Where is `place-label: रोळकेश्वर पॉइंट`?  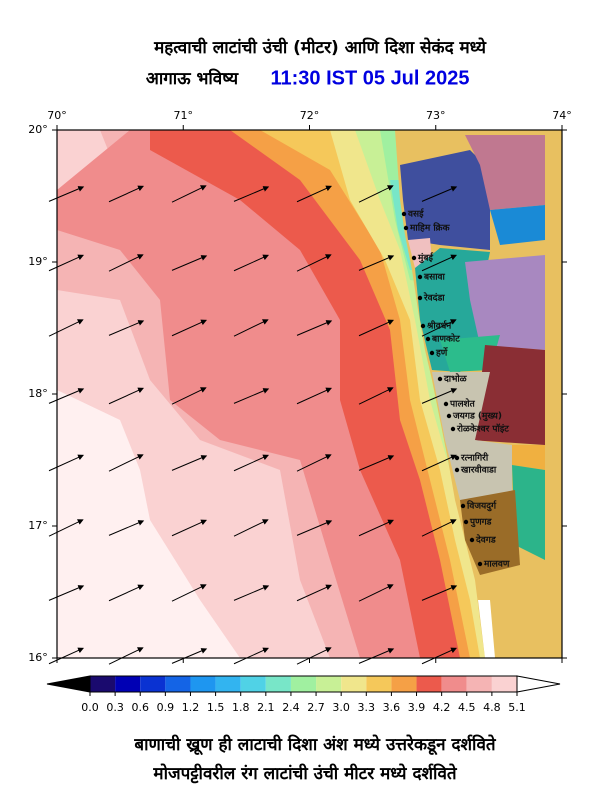
place-label: रोळकेश्वर पॉइंट is located at coordinates (482, 429).